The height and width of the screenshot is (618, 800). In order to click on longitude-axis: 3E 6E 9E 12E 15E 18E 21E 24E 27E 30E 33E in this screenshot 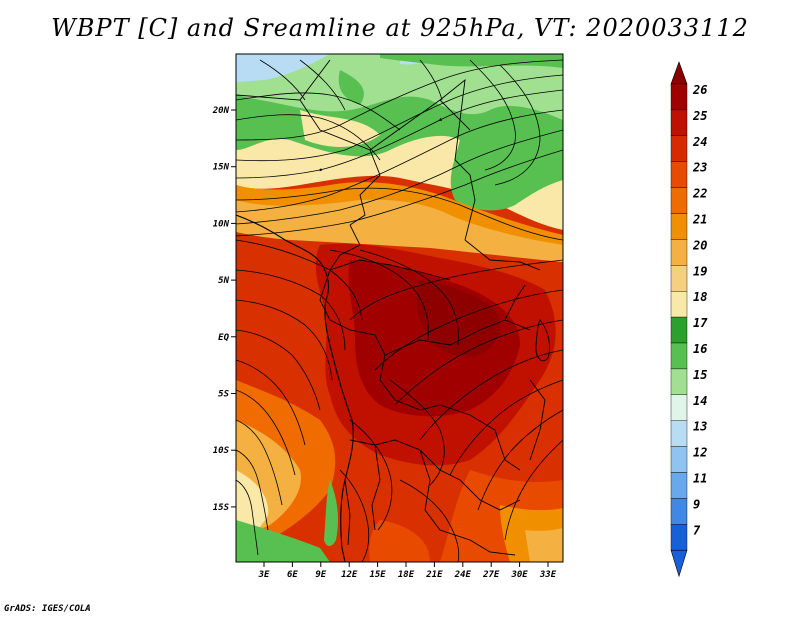, I will do `click(407, 571)`.